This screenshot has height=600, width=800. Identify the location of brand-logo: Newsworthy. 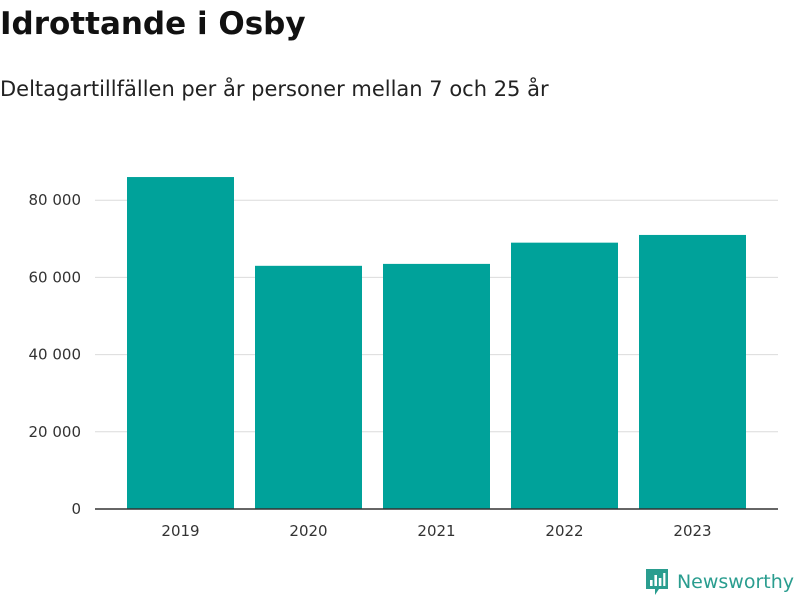
(719, 582).